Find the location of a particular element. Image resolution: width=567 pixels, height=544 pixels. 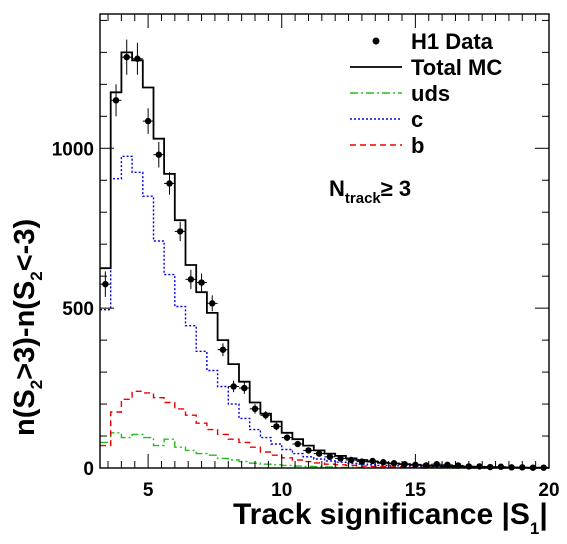

legend-label: b is located at coordinates (417, 145).